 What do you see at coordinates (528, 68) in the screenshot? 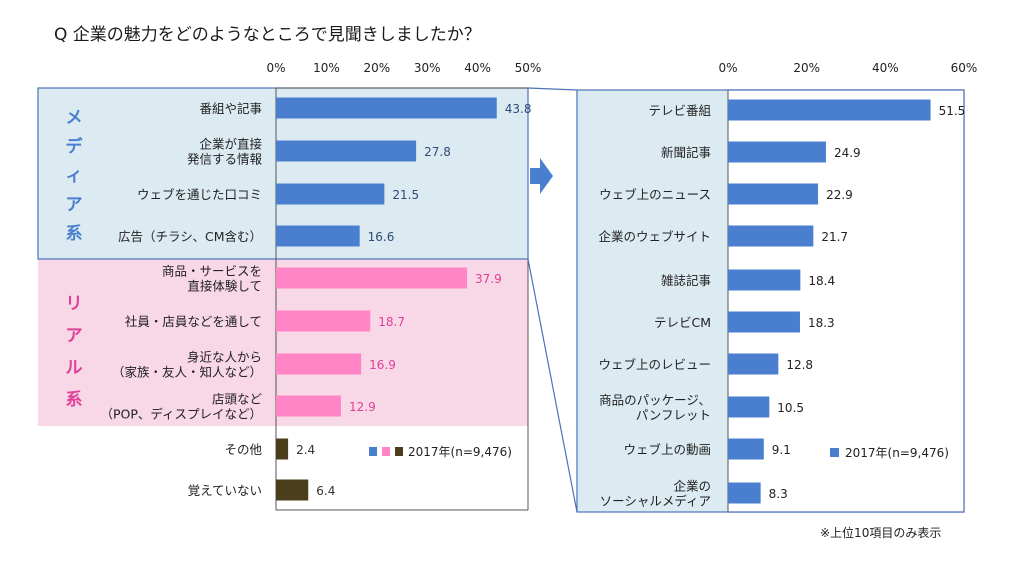
I see `left-x-tick-label: 50%` at bounding box center [528, 68].